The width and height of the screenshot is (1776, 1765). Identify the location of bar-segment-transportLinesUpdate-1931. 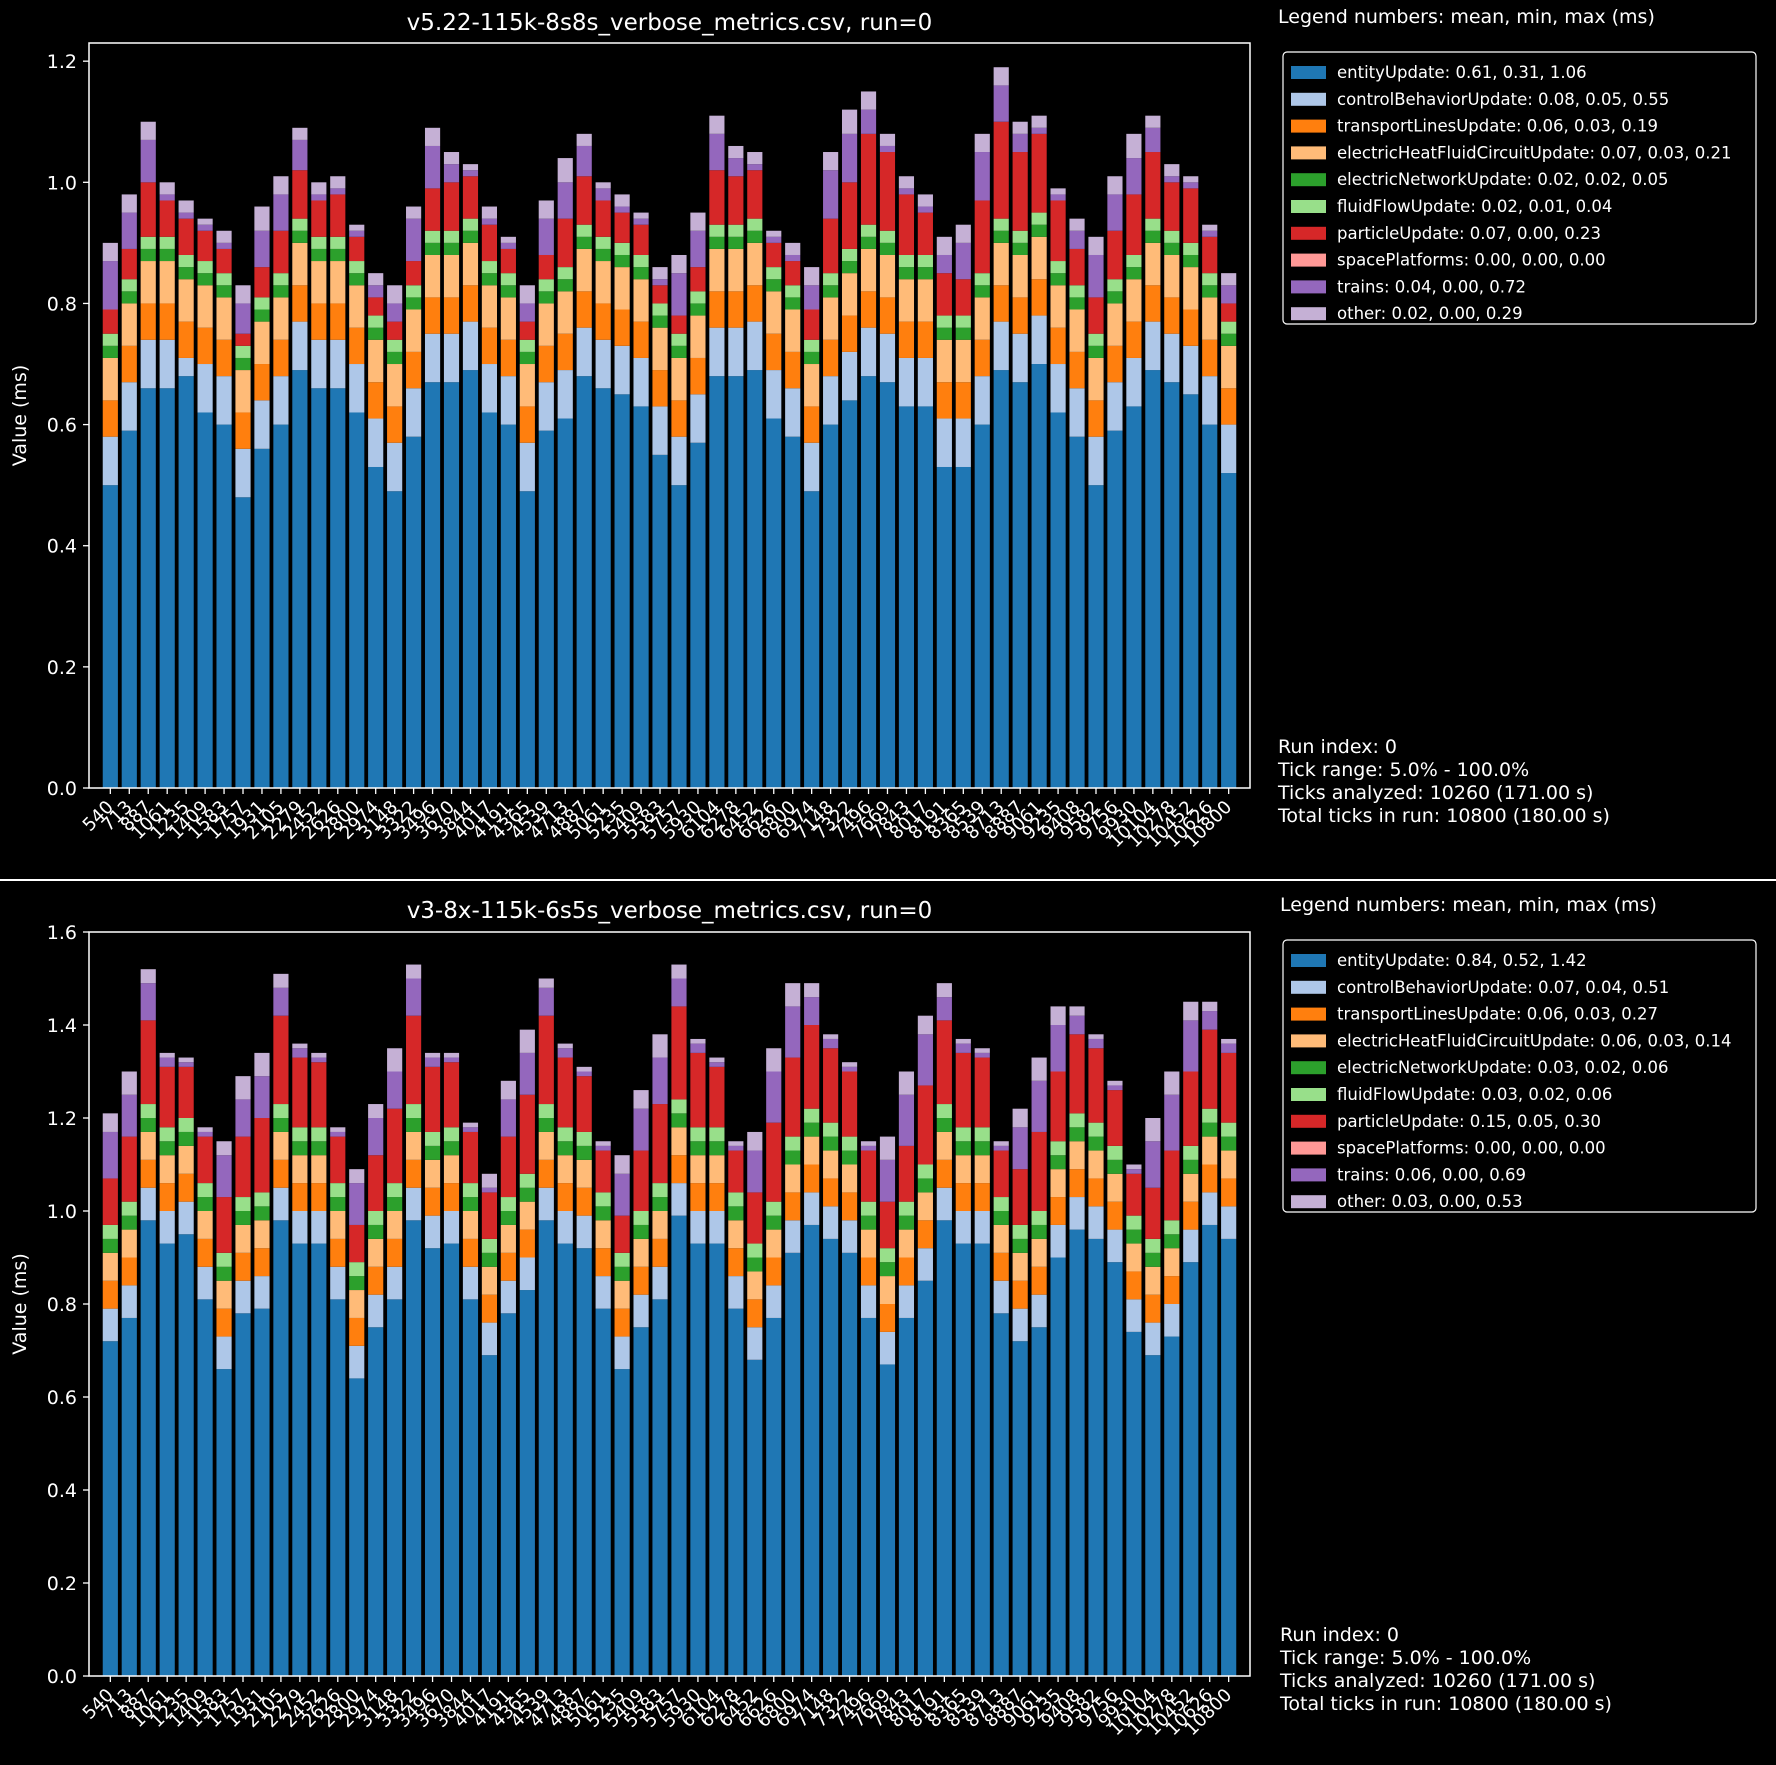
(262, 1262).